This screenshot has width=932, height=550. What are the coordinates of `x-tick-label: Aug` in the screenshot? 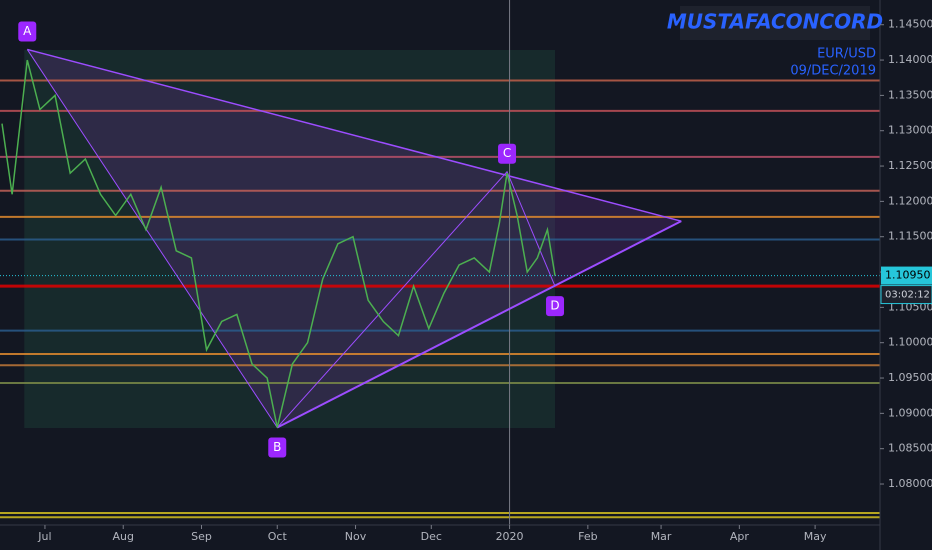 It's located at (122, 536).